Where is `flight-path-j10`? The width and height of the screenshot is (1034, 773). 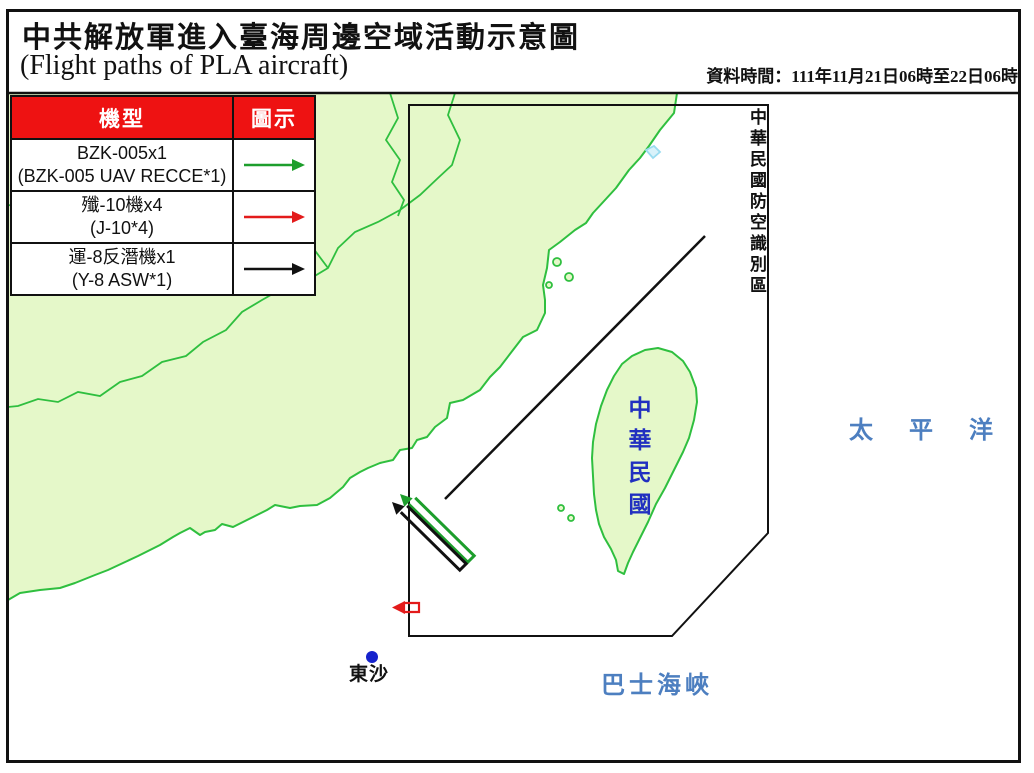
flight-path-j10 is located at coordinates (411, 607).